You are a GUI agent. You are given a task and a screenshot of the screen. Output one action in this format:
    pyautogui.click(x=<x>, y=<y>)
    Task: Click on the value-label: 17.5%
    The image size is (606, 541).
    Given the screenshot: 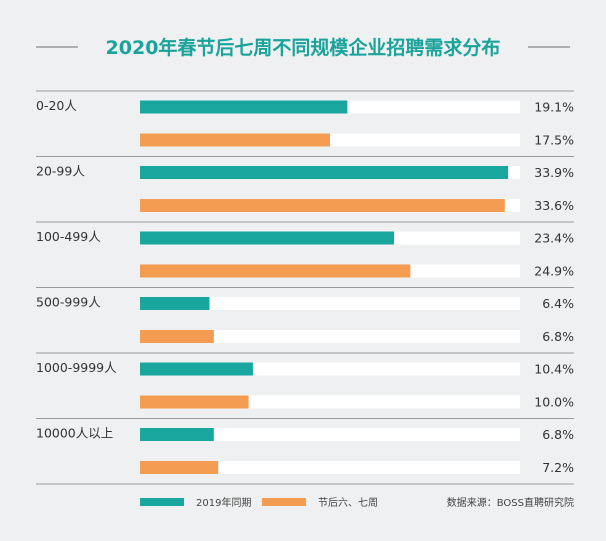 What is the action you would take?
    pyautogui.click(x=554, y=140)
    